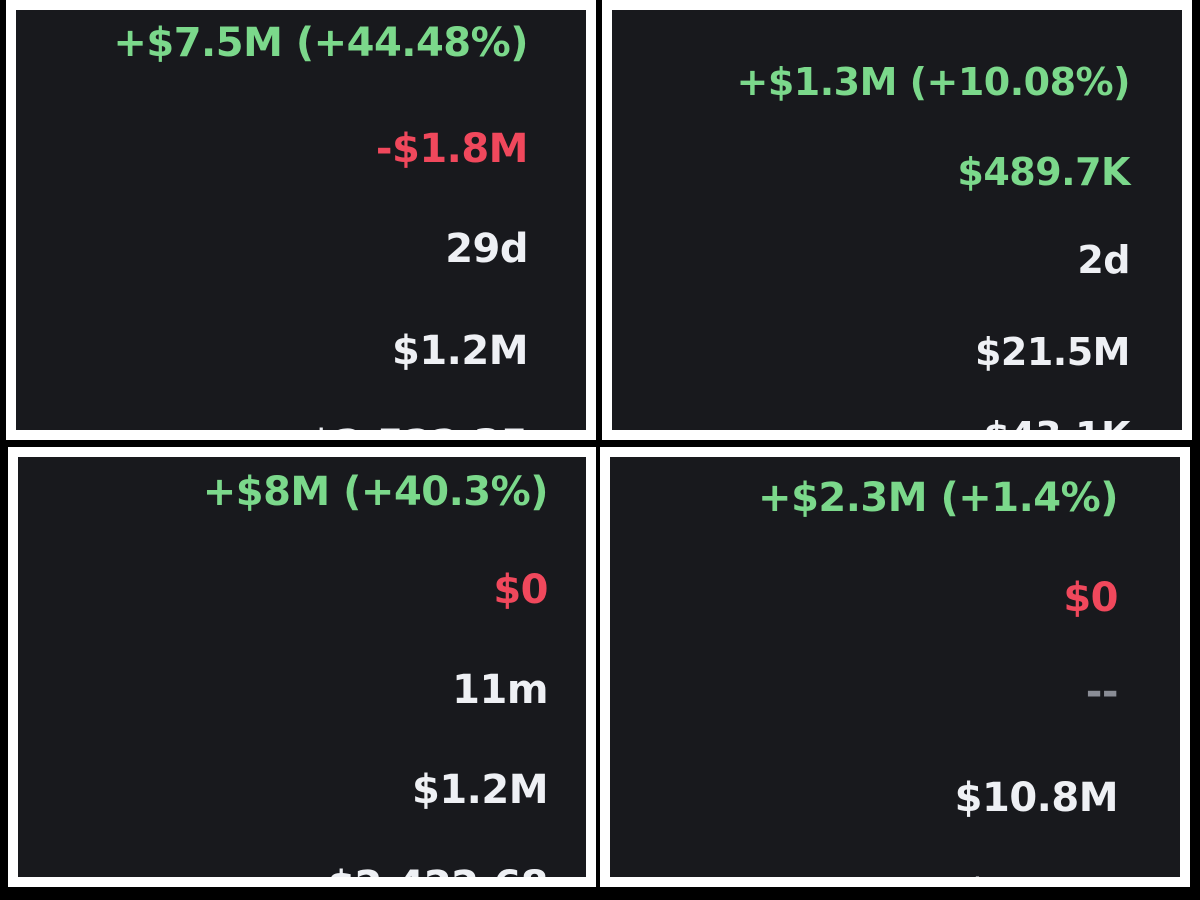 The image size is (1200, 900). I want to click on age-value: 29d, so click(486, 249).